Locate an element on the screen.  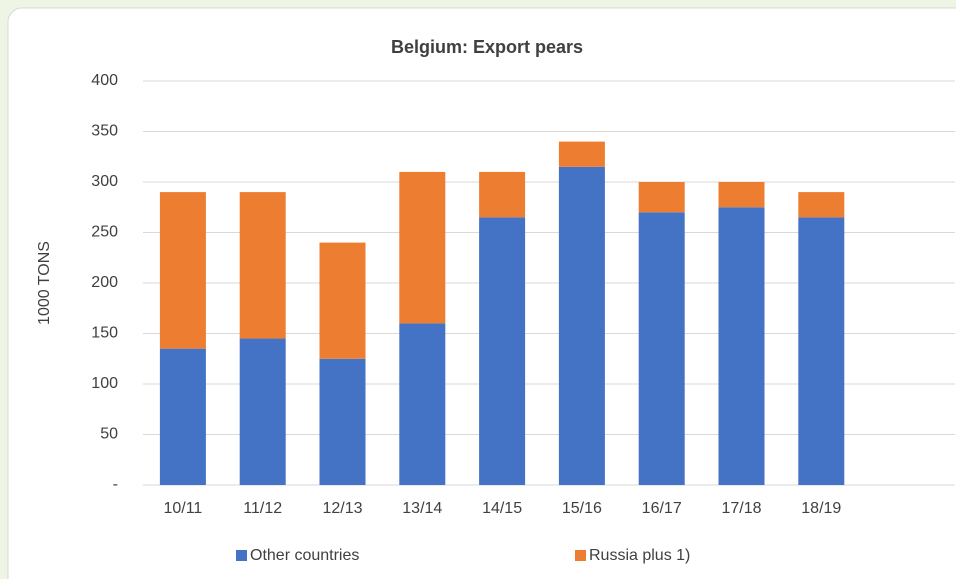
y-tick-label: 250 is located at coordinates (104, 232).